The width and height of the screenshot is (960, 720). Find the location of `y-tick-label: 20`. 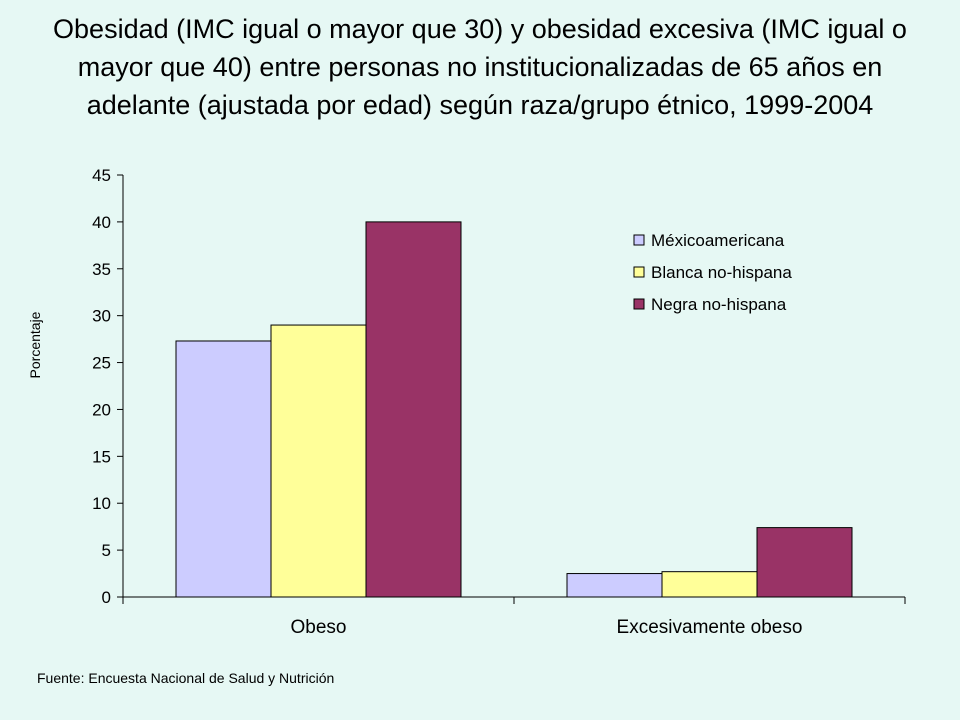

y-tick-label: 20 is located at coordinates (101, 409).